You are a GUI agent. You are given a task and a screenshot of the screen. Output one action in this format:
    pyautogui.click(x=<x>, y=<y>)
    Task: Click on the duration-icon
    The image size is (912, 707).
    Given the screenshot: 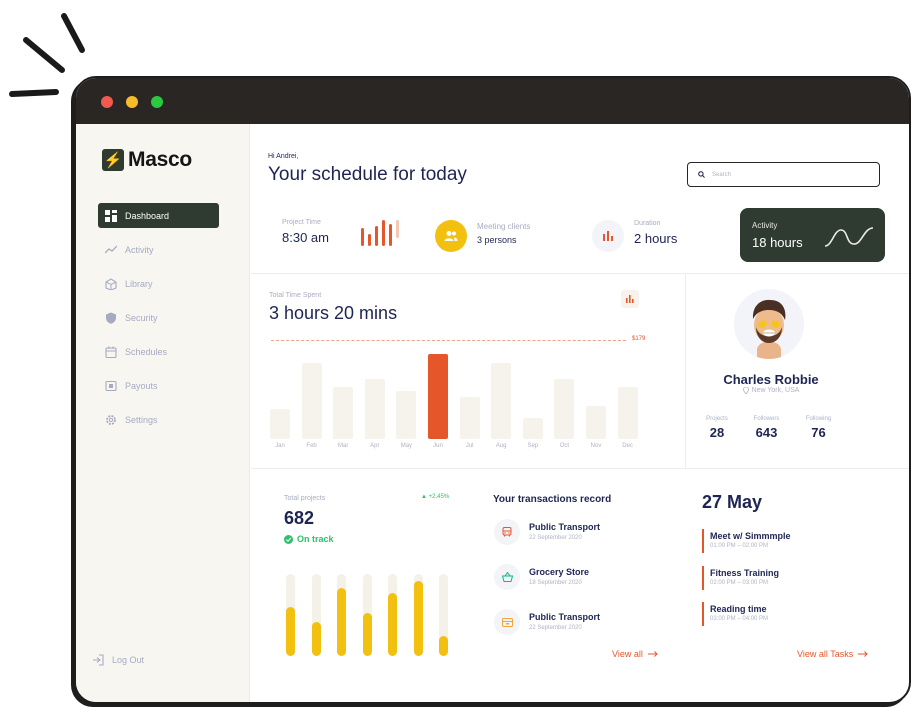 What is the action you would take?
    pyautogui.click(x=608, y=236)
    